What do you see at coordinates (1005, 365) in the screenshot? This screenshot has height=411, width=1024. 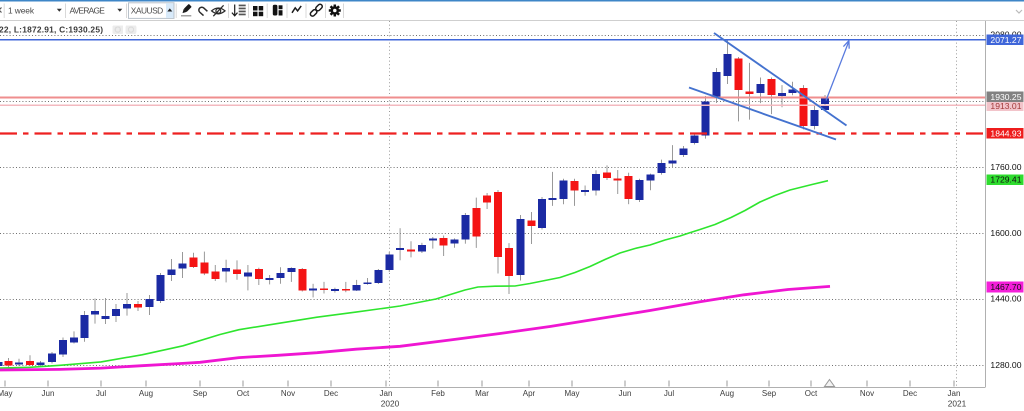 I see `svg-text: 1280.00` at bounding box center [1005, 365].